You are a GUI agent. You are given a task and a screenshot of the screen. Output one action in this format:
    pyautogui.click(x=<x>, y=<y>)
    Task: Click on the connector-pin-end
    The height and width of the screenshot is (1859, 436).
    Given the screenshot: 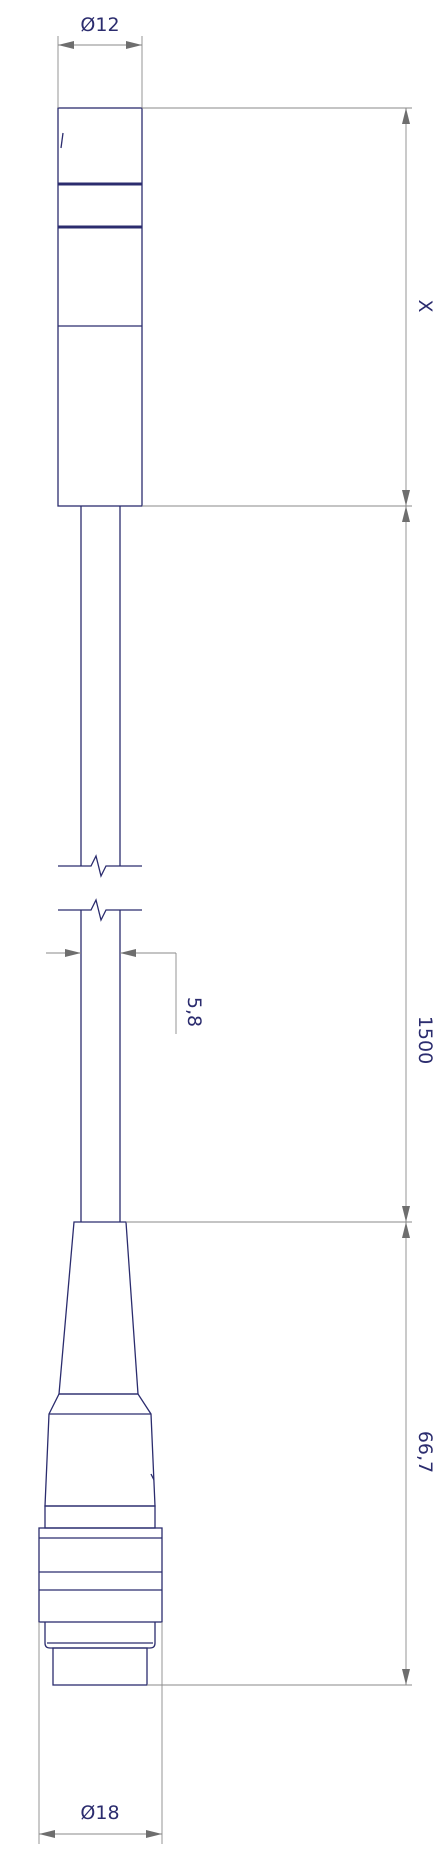 What is the action you would take?
    pyautogui.click(x=100, y=1666)
    